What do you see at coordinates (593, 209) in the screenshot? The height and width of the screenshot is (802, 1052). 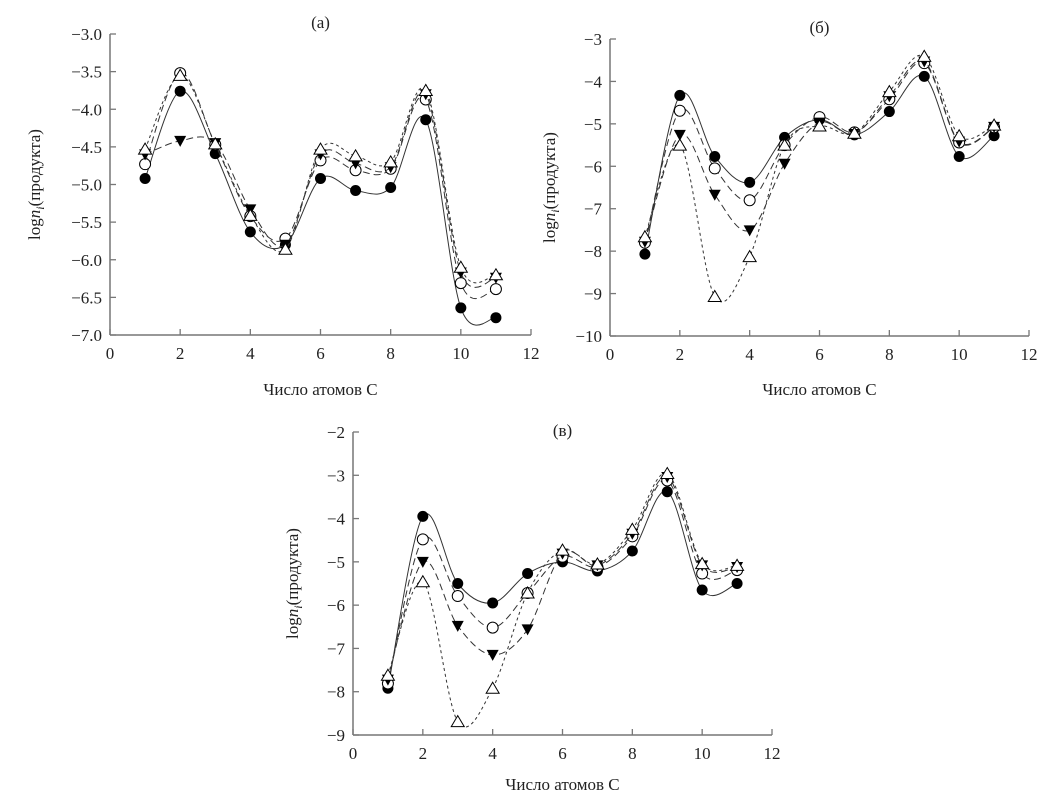 I see `y-tick-label: −7` at bounding box center [593, 209].